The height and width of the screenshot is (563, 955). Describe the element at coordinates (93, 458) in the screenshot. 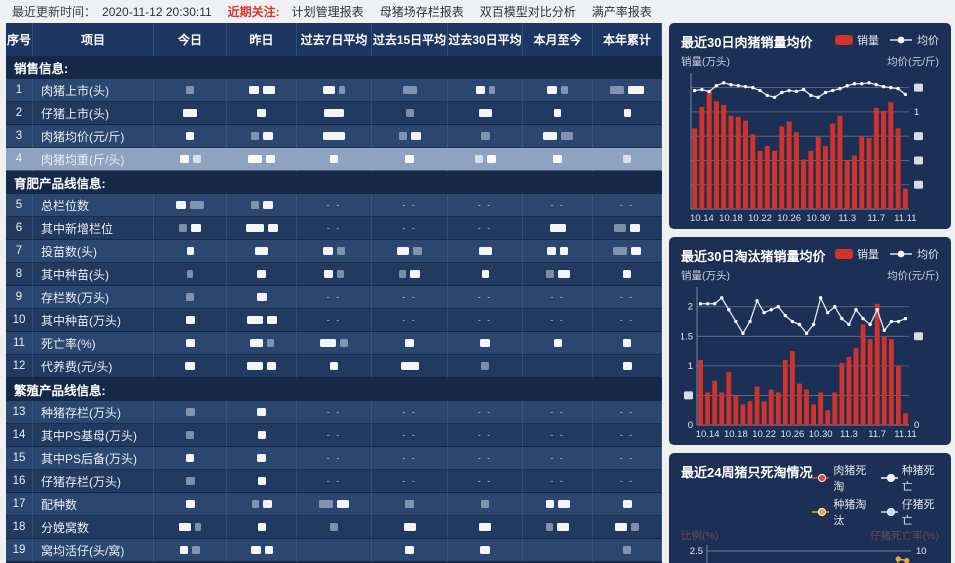

I see `row-label: 其中PS后备(万头)` at that location.